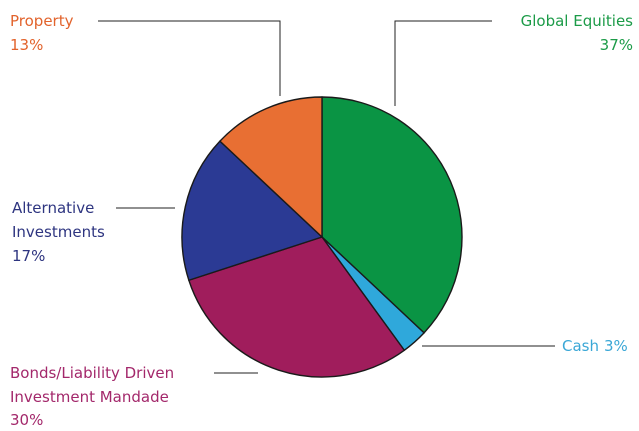 The image size is (639, 431). I want to click on label-global-name: Global Equities, so click(577, 21).